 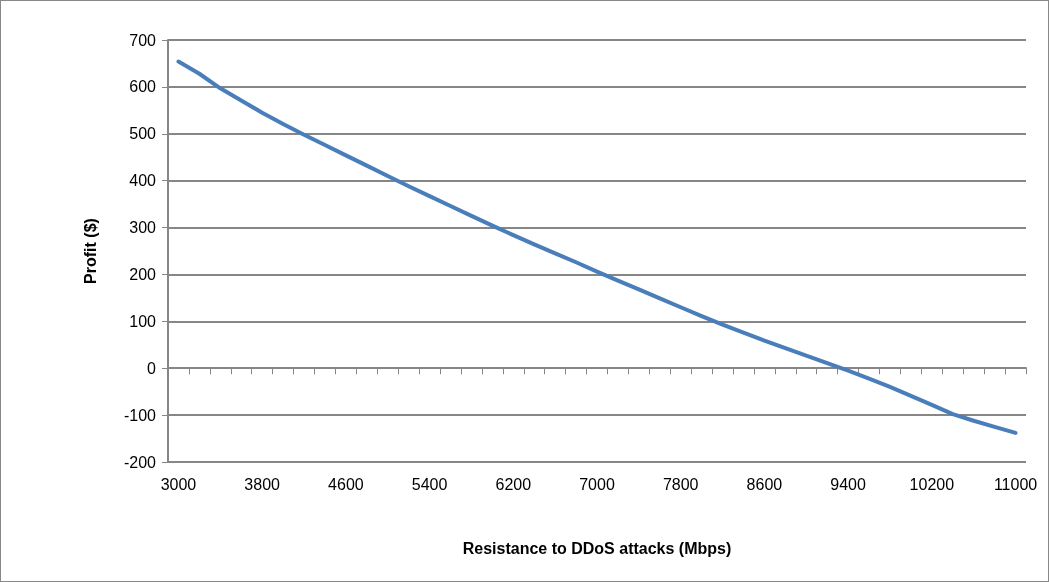 What do you see at coordinates (143, 134) in the screenshot?
I see `y-tick-label: 500` at bounding box center [143, 134].